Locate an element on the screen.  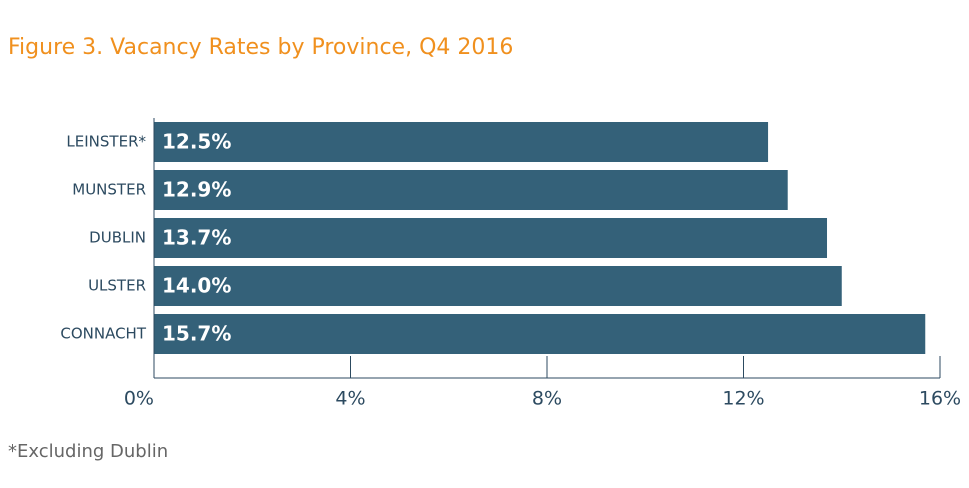
value-label: 12.9% is located at coordinates (196, 190).